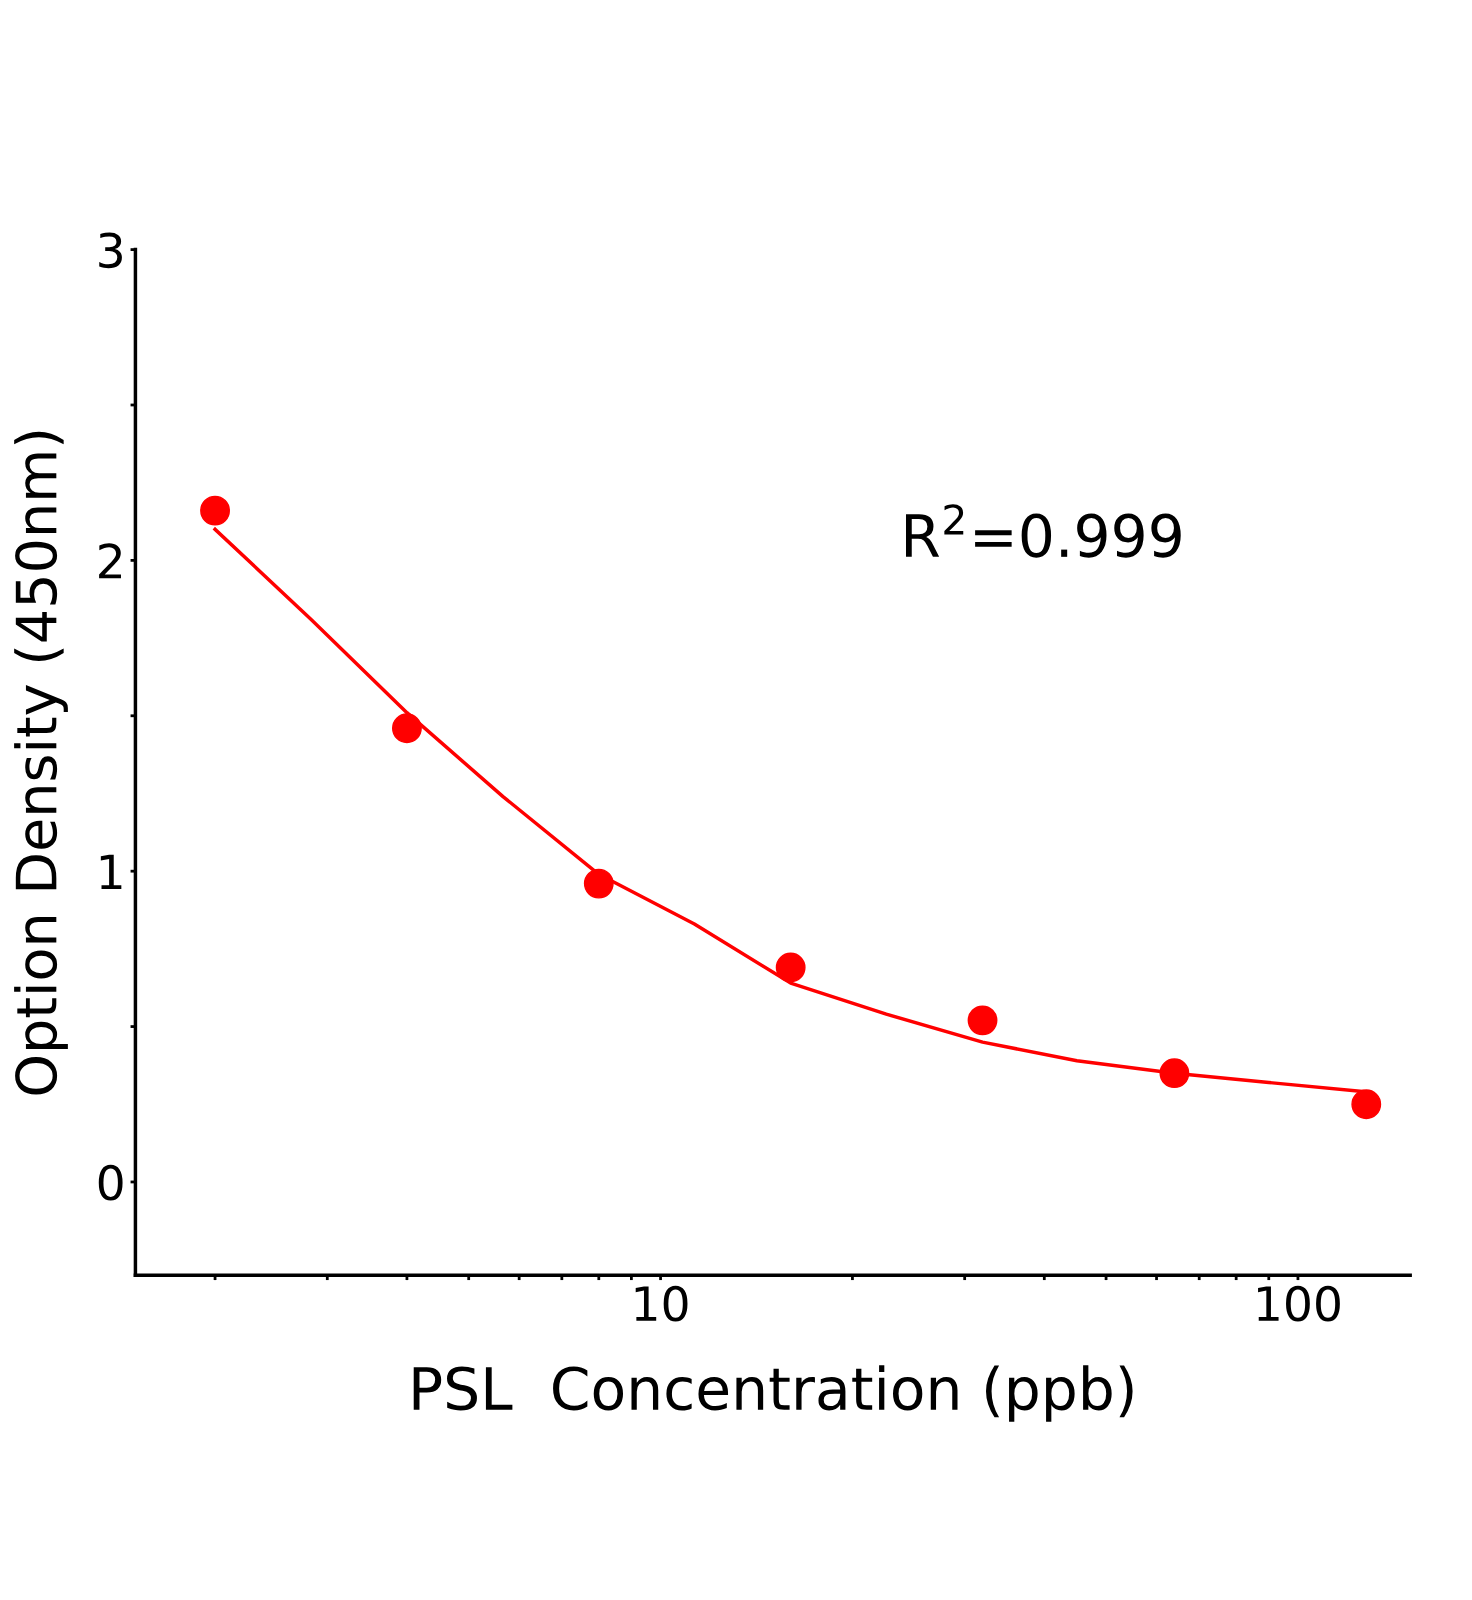  What do you see at coordinates (1043, 531) in the screenshot?
I see `annotation: R$^{2}$=0.999` at bounding box center [1043, 531].